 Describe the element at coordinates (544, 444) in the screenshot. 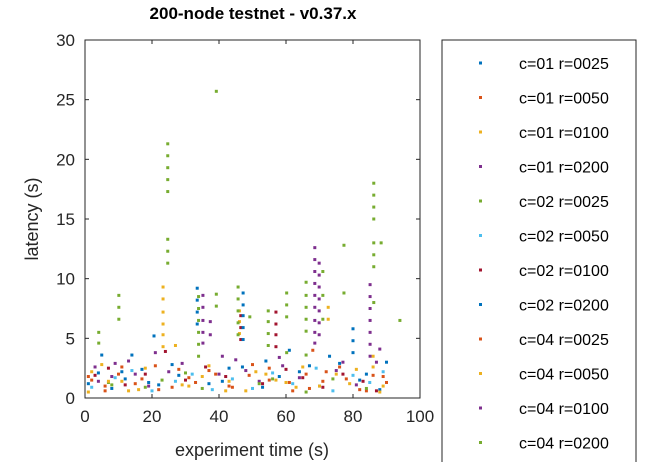

I see `legend-item: c=04 r=0200` at that location.